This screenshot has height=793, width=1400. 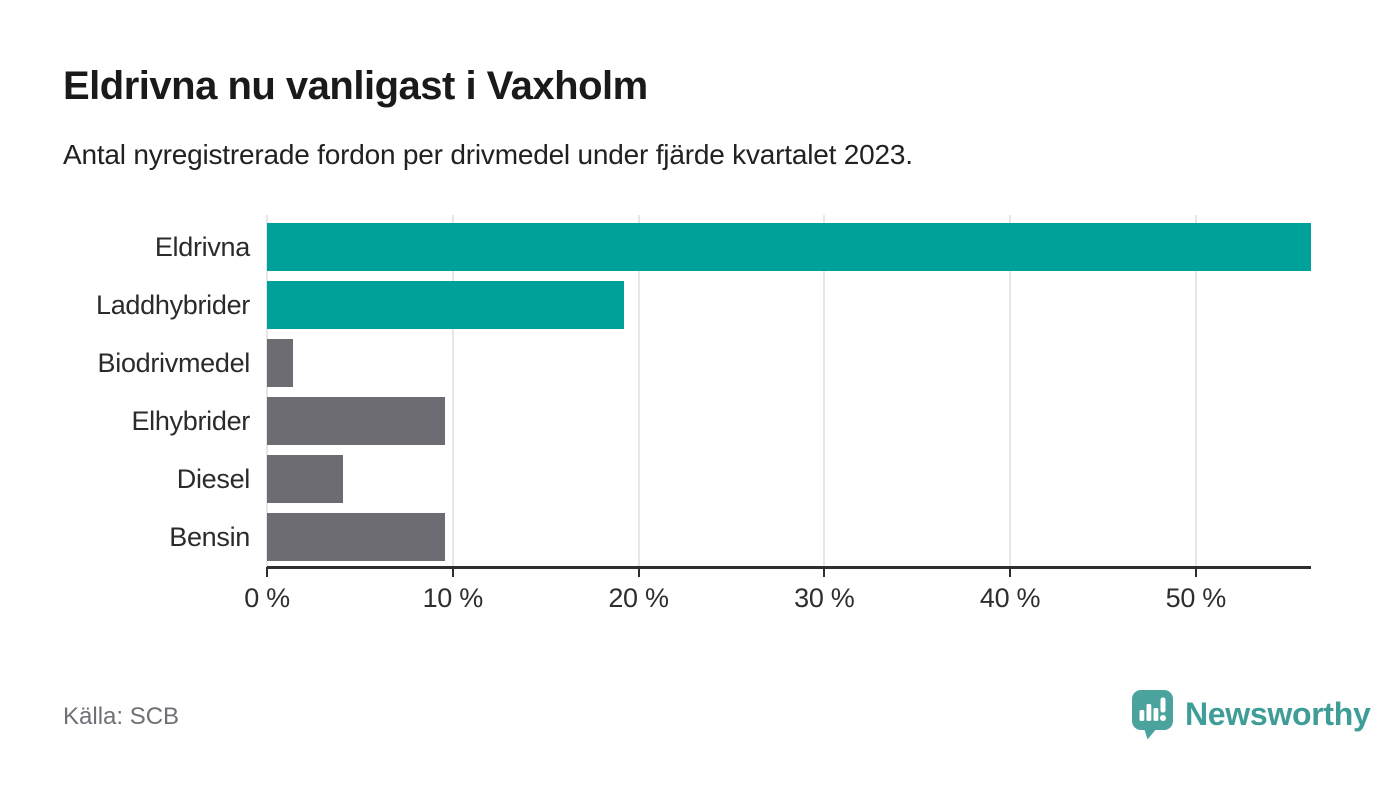 I want to click on x-tick-label-40%: 40 %, so click(x=1010, y=598).